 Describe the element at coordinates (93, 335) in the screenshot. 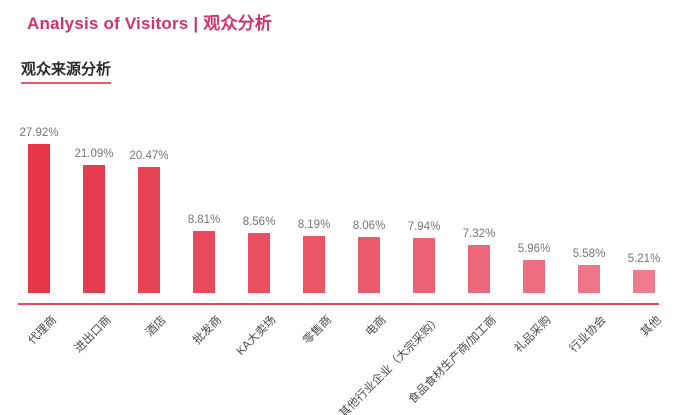

I see `category-label: 进出口商` at that location.